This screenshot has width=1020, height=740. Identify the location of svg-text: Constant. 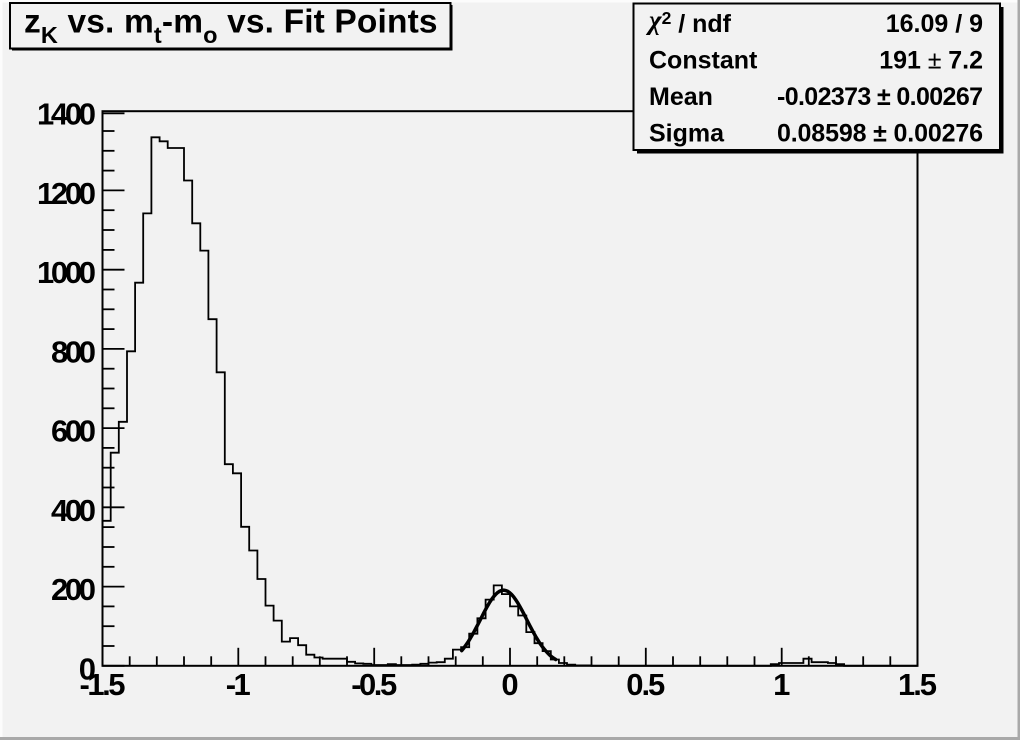
(703, 60).